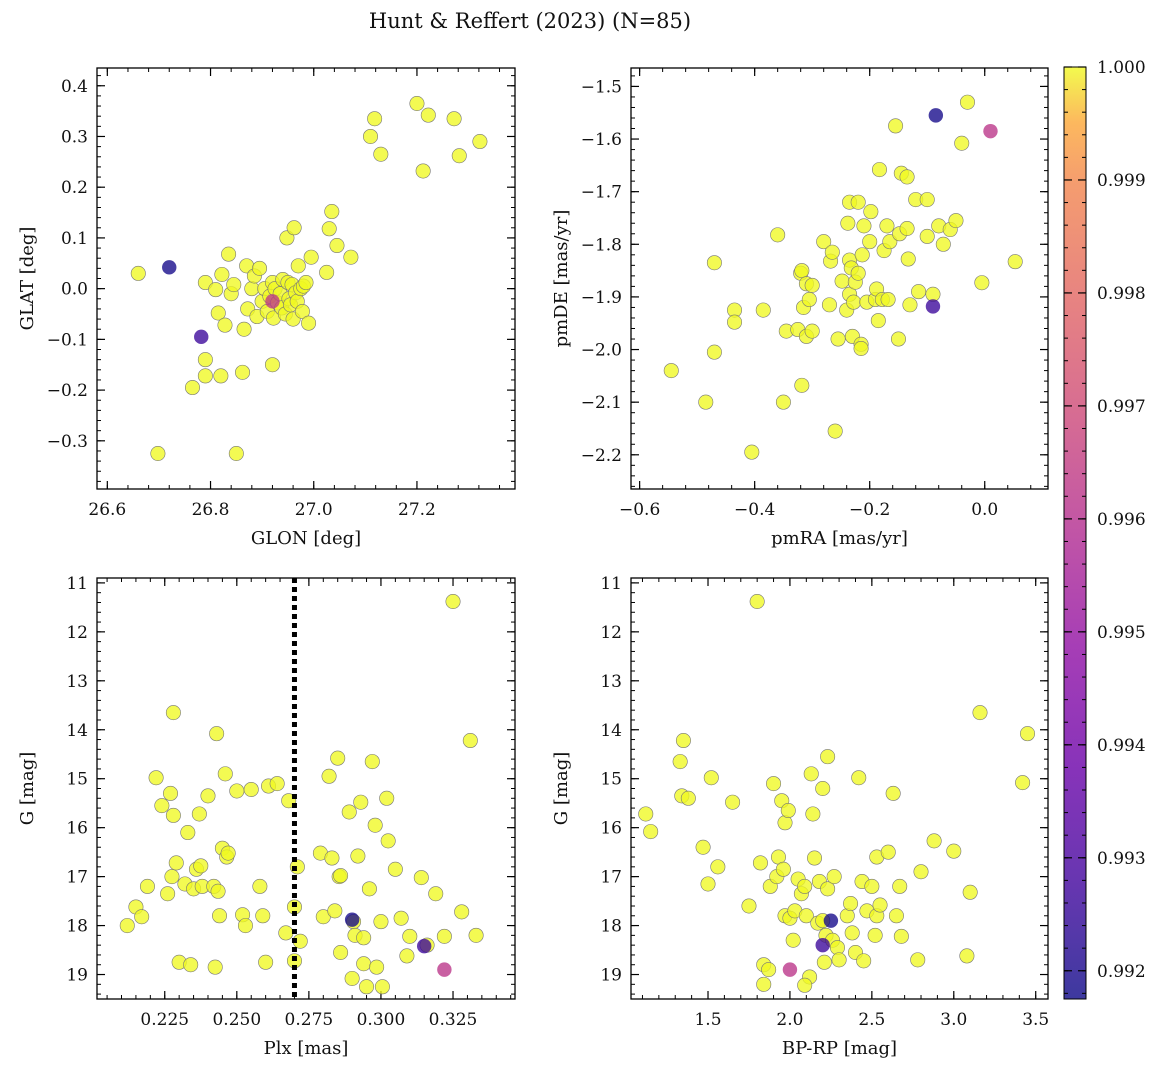  I want to click on y-tick-label: −2.0, so click(601, 351).